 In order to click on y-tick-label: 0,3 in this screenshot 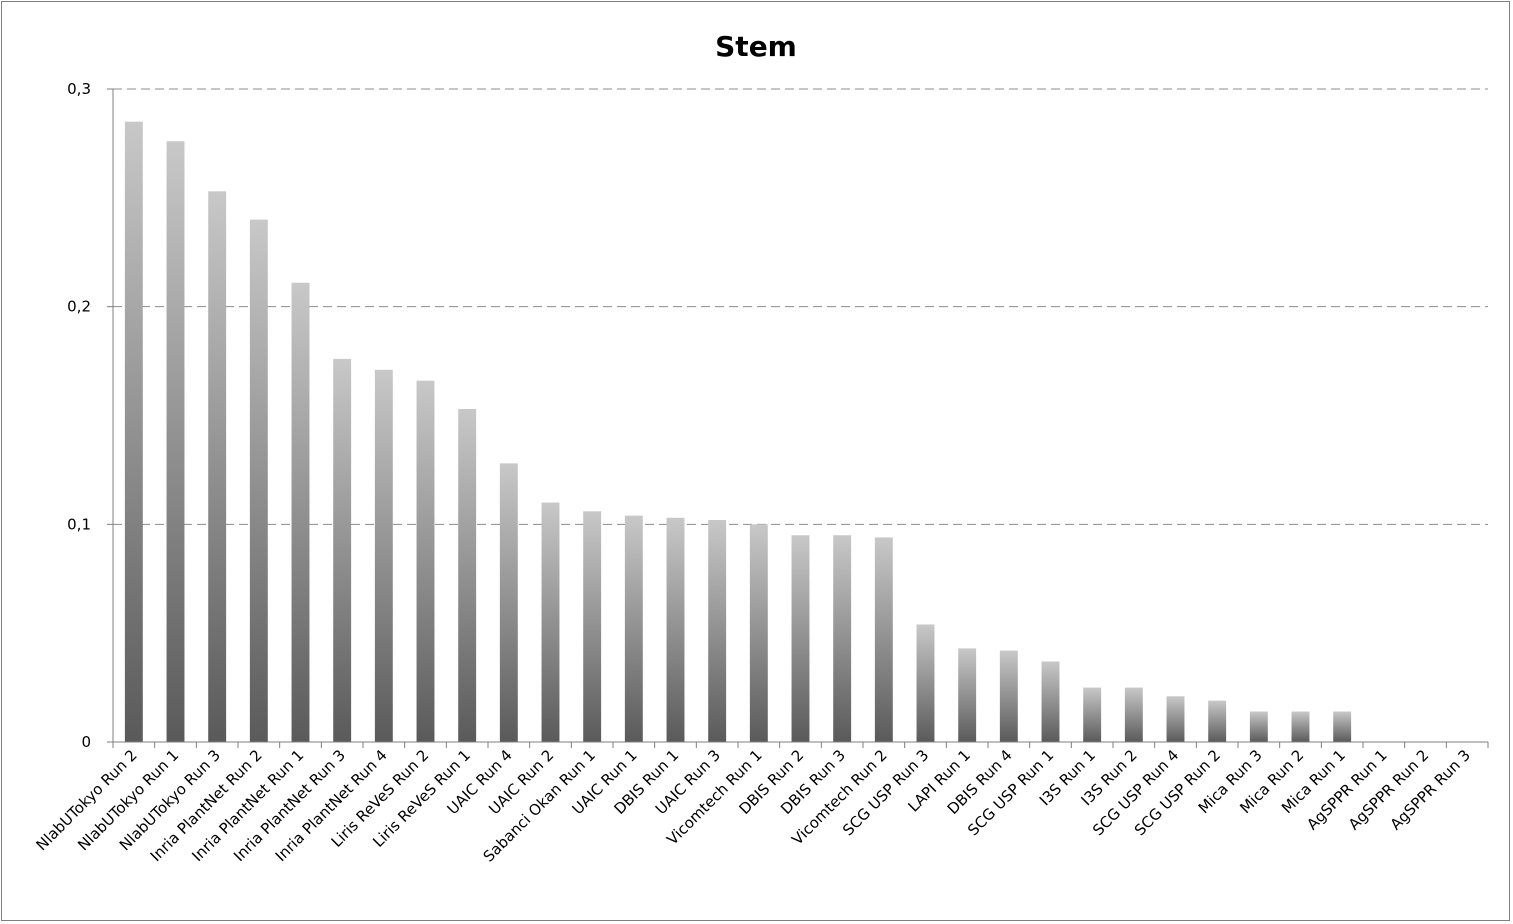, I will do `click(79, 89)`.